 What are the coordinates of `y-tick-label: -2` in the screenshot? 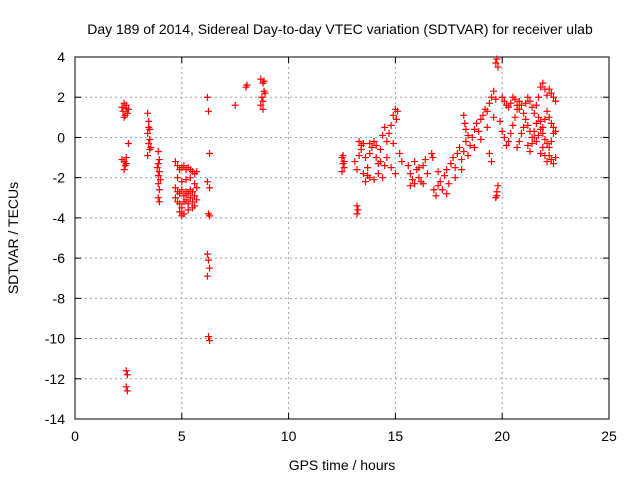 It's located at (59, 178).